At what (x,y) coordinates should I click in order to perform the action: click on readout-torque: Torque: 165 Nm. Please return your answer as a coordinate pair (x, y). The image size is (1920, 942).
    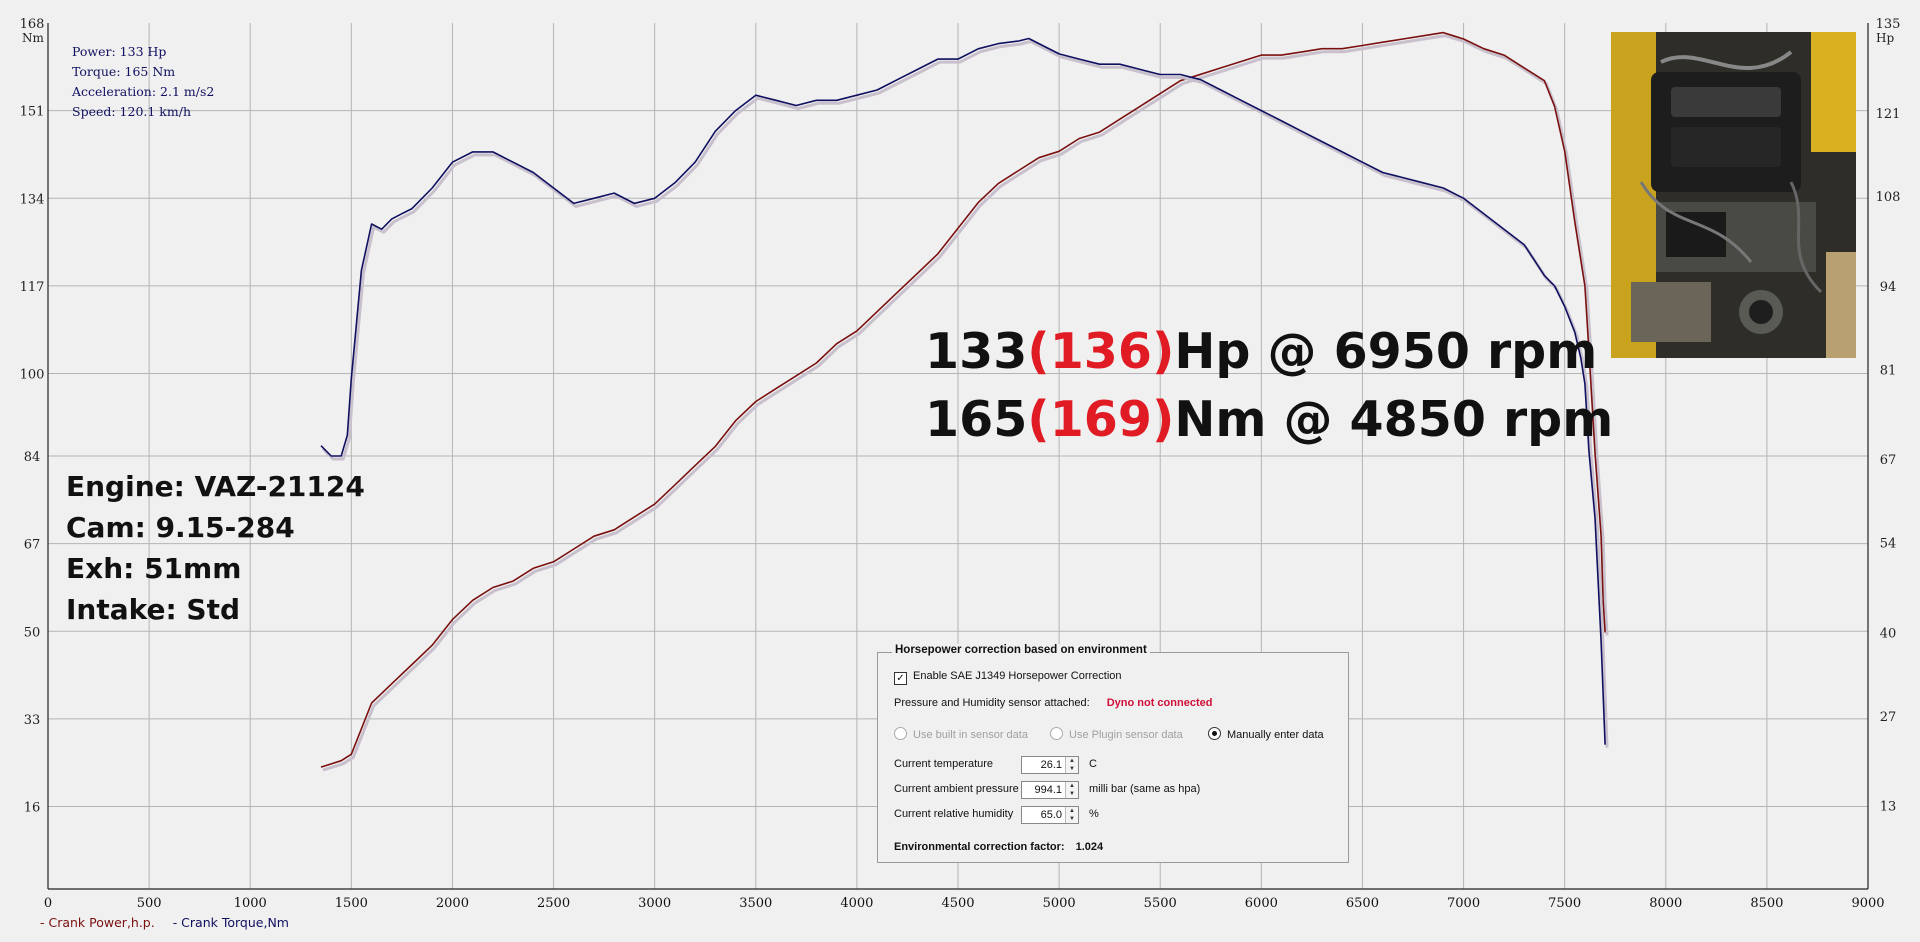
    Looking at the image, I should click on (124, 71).